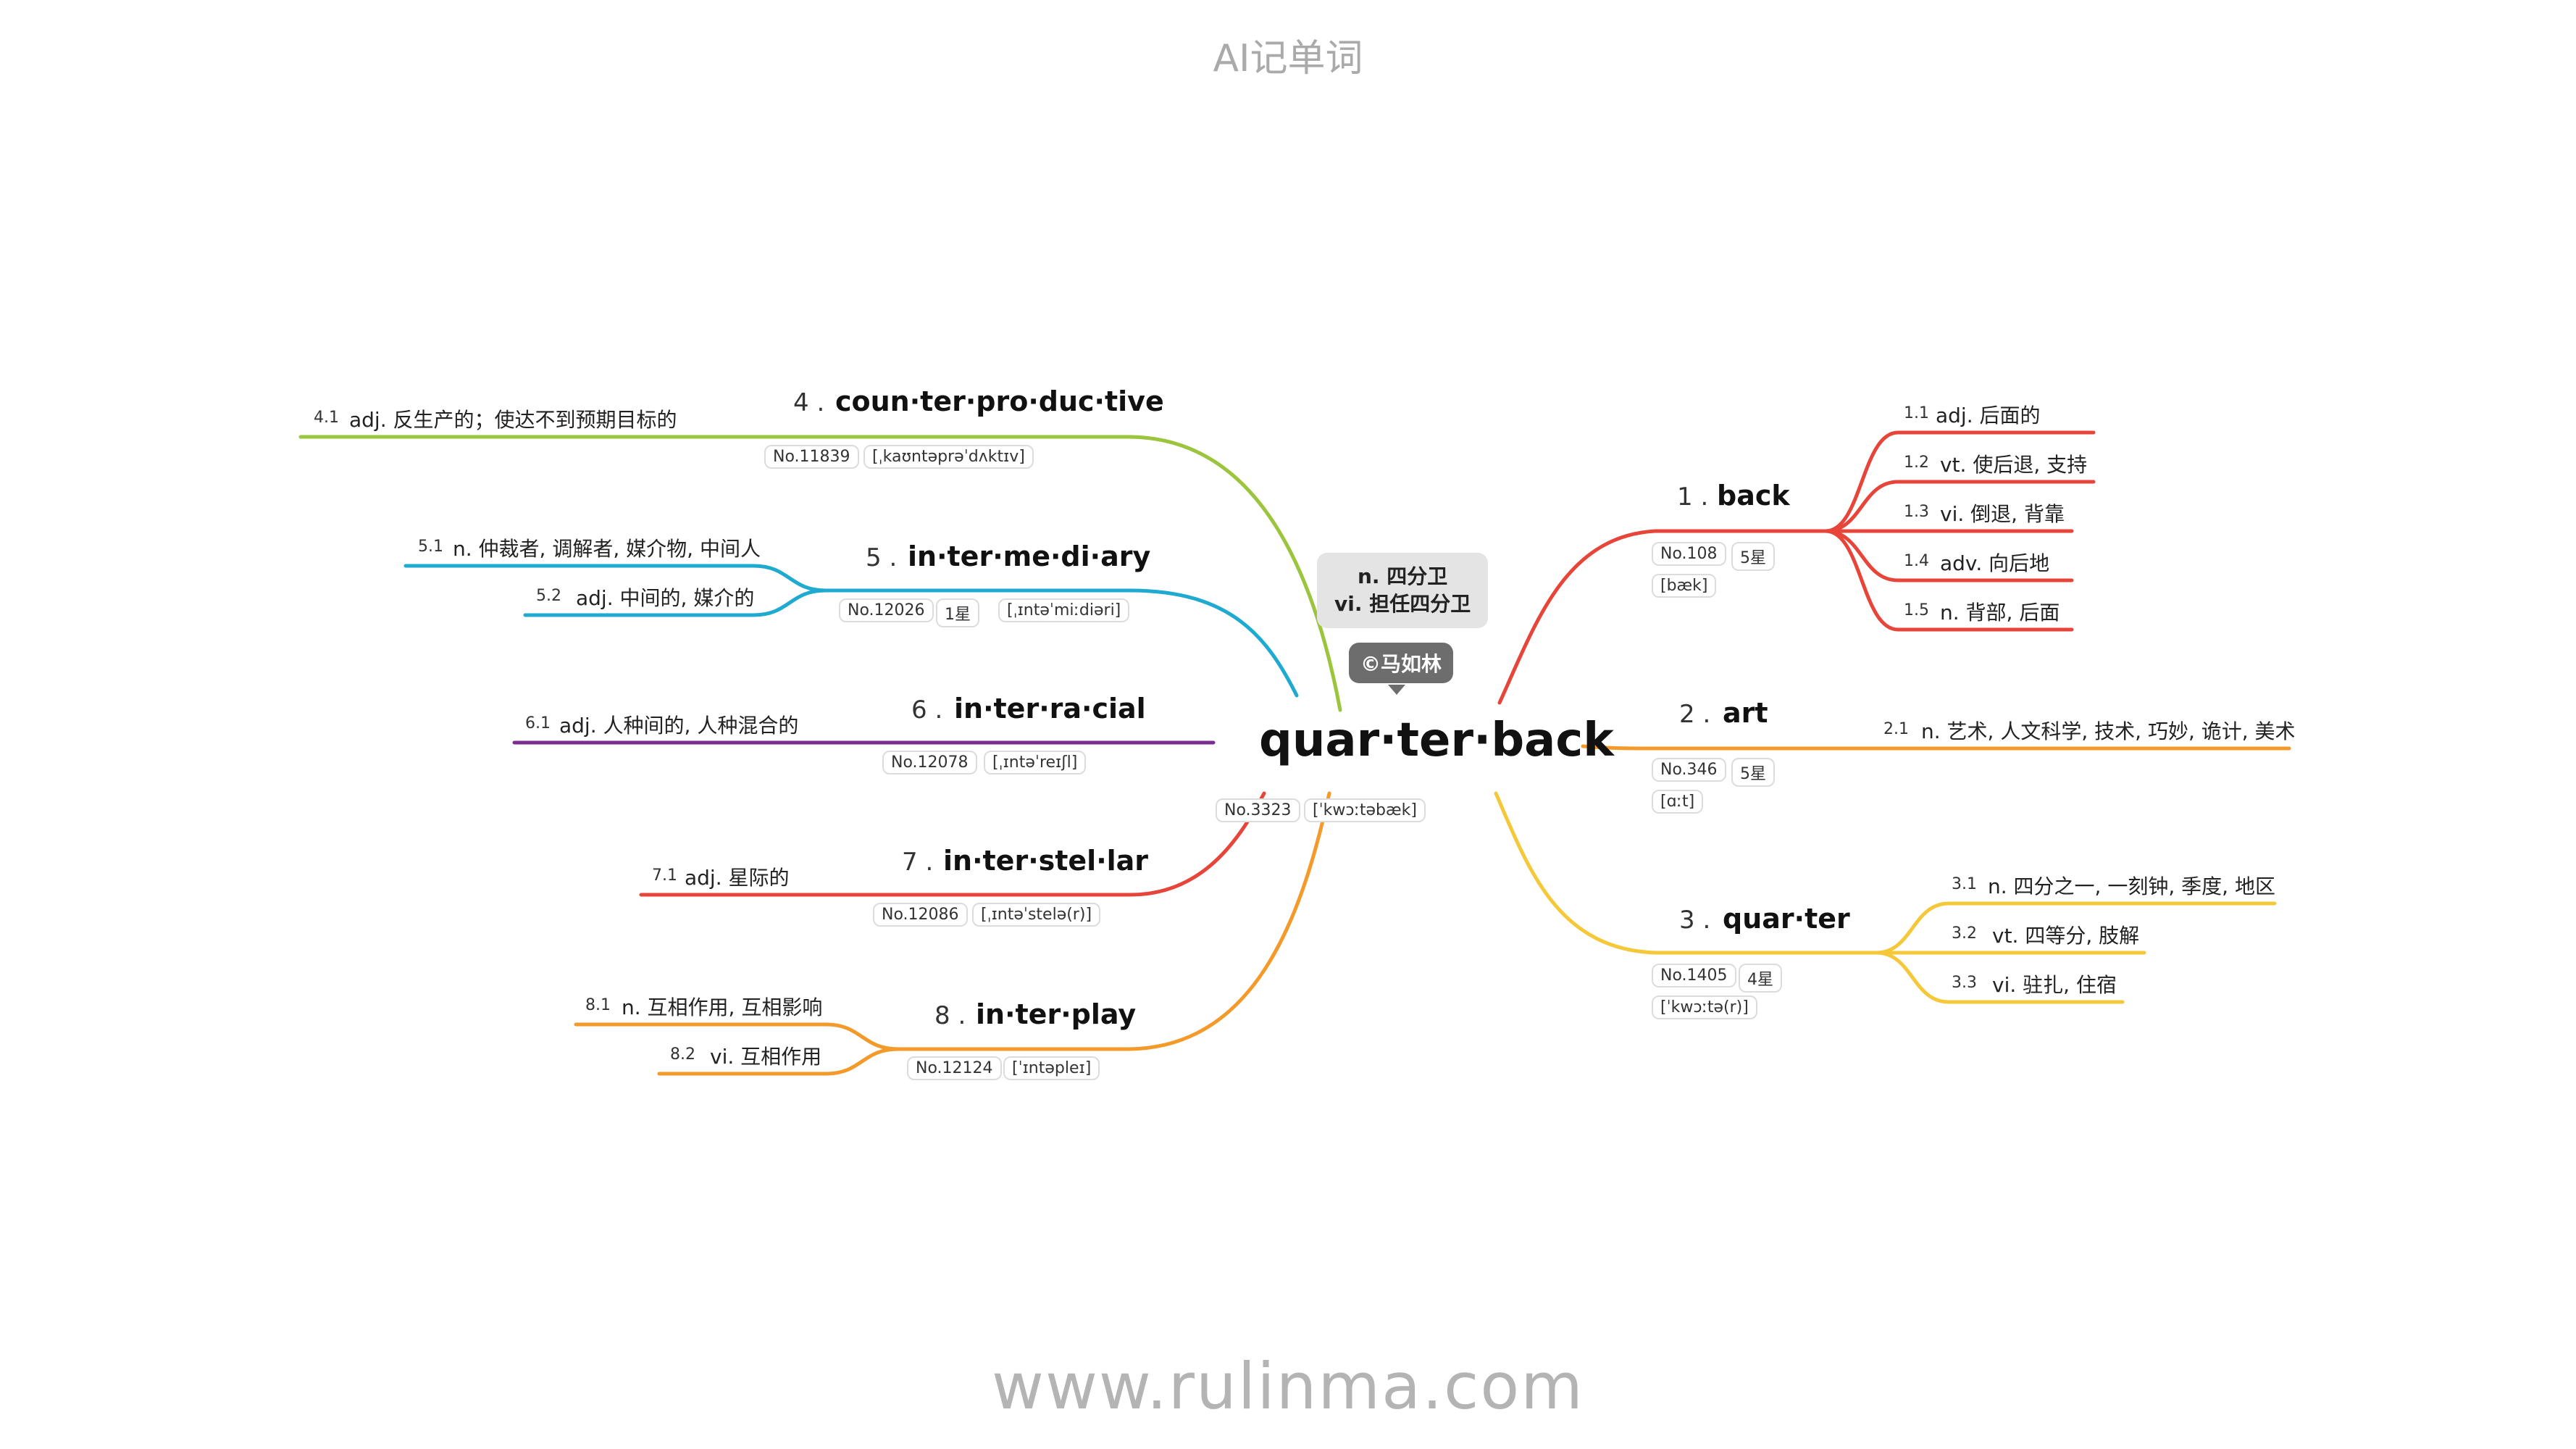  What do you see at coordinates (737, 878) in the screenshot?
I see `sense-7-1-text: adj. 星际的` at bounding box center [737, 878].